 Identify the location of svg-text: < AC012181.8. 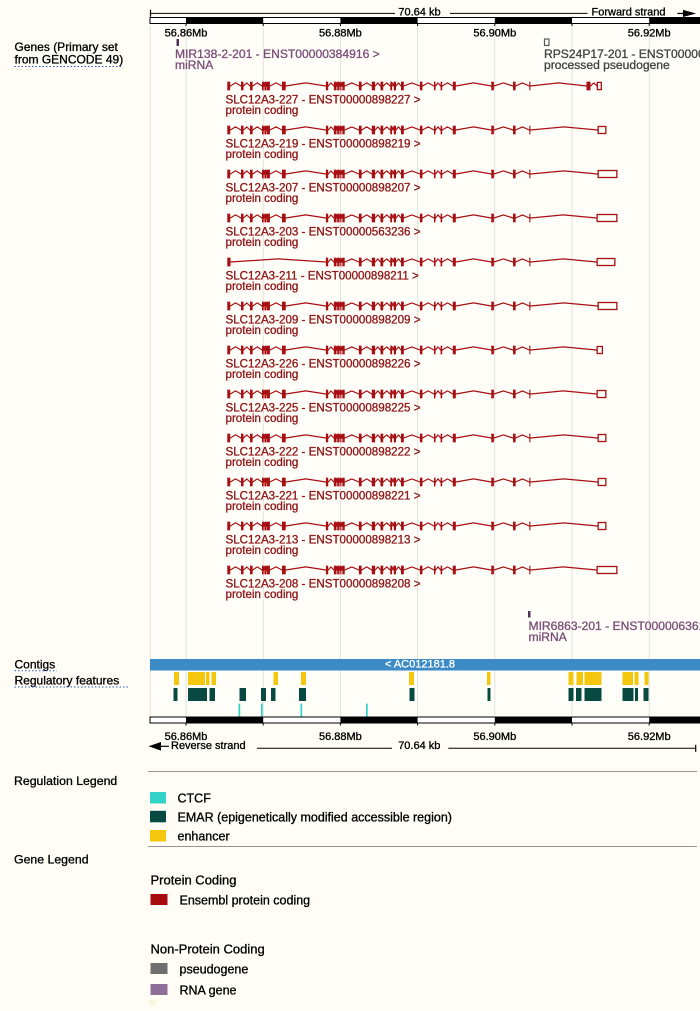
(420, 665).